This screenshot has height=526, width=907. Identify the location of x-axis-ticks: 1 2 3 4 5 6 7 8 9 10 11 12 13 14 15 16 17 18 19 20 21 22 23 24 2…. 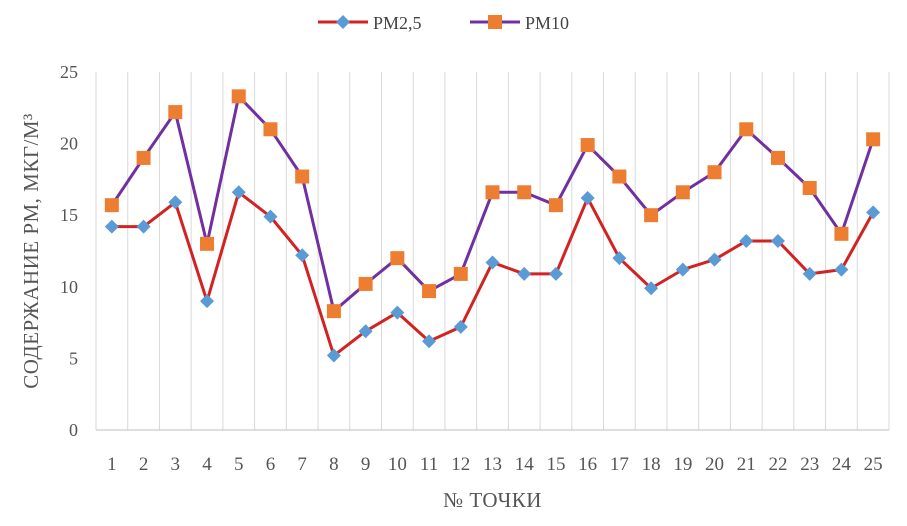
(495, 464).